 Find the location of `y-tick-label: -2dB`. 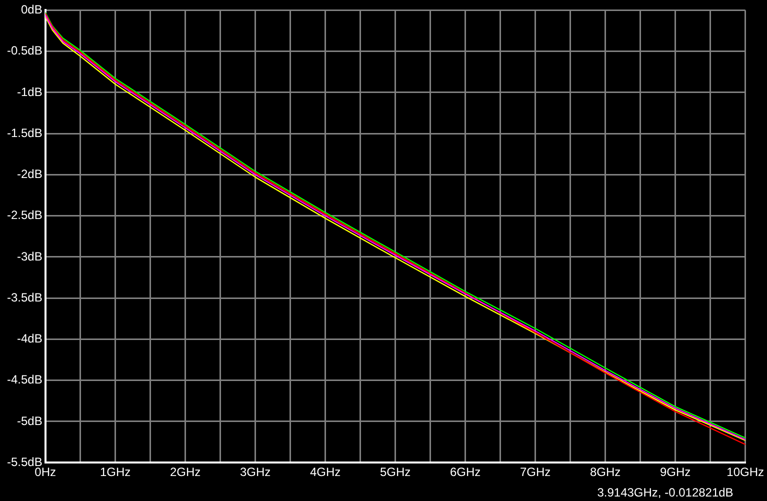

y-tick-label: -2dB is located at coordinates (29, 174).